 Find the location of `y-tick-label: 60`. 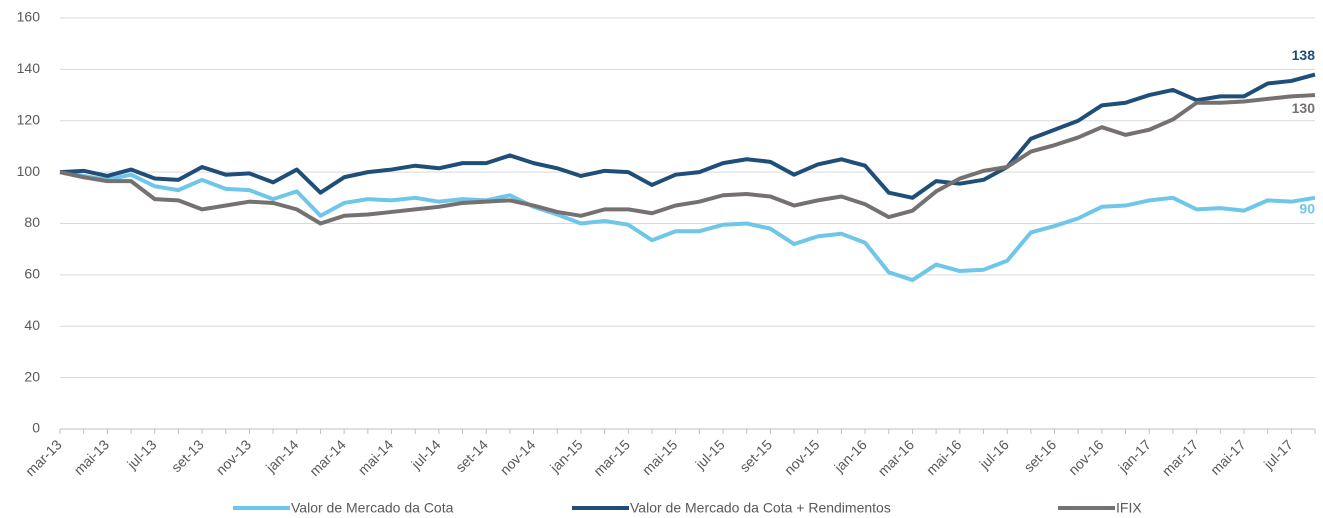

y-tick-label: 60 is located at coordinates (32, 274).